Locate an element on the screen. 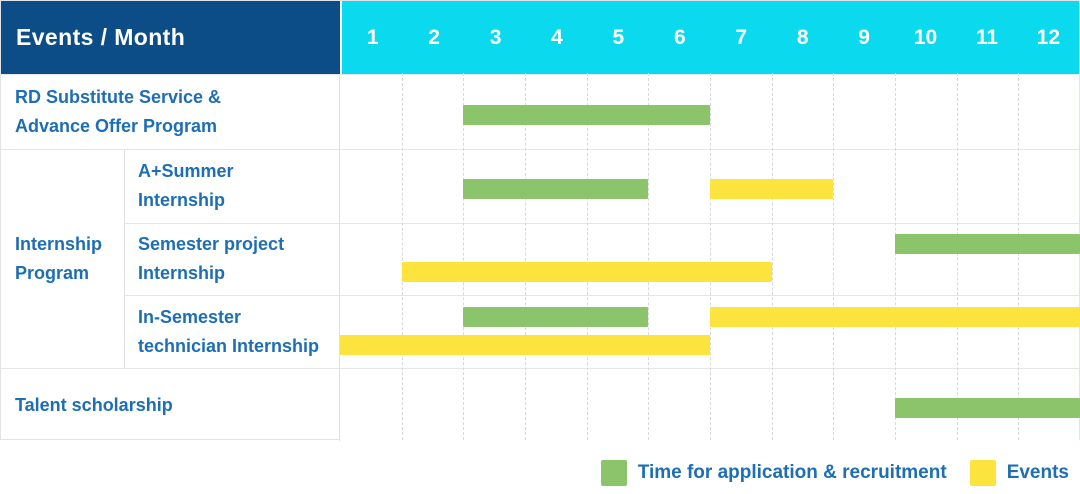 The height and width of the screenshot is (494, 1080). month-header-5: 5 is located at coordinates (618, 37).